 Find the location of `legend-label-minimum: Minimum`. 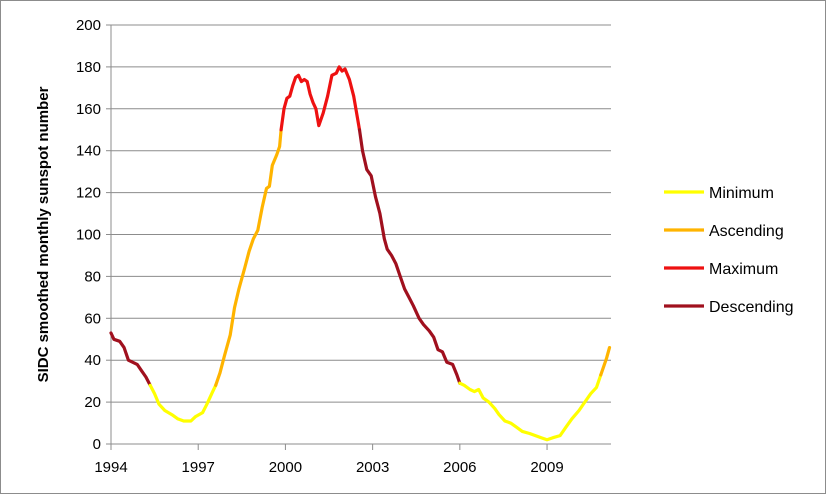

legend-label-minimum: Minimum is located at coordinates (741, 193).